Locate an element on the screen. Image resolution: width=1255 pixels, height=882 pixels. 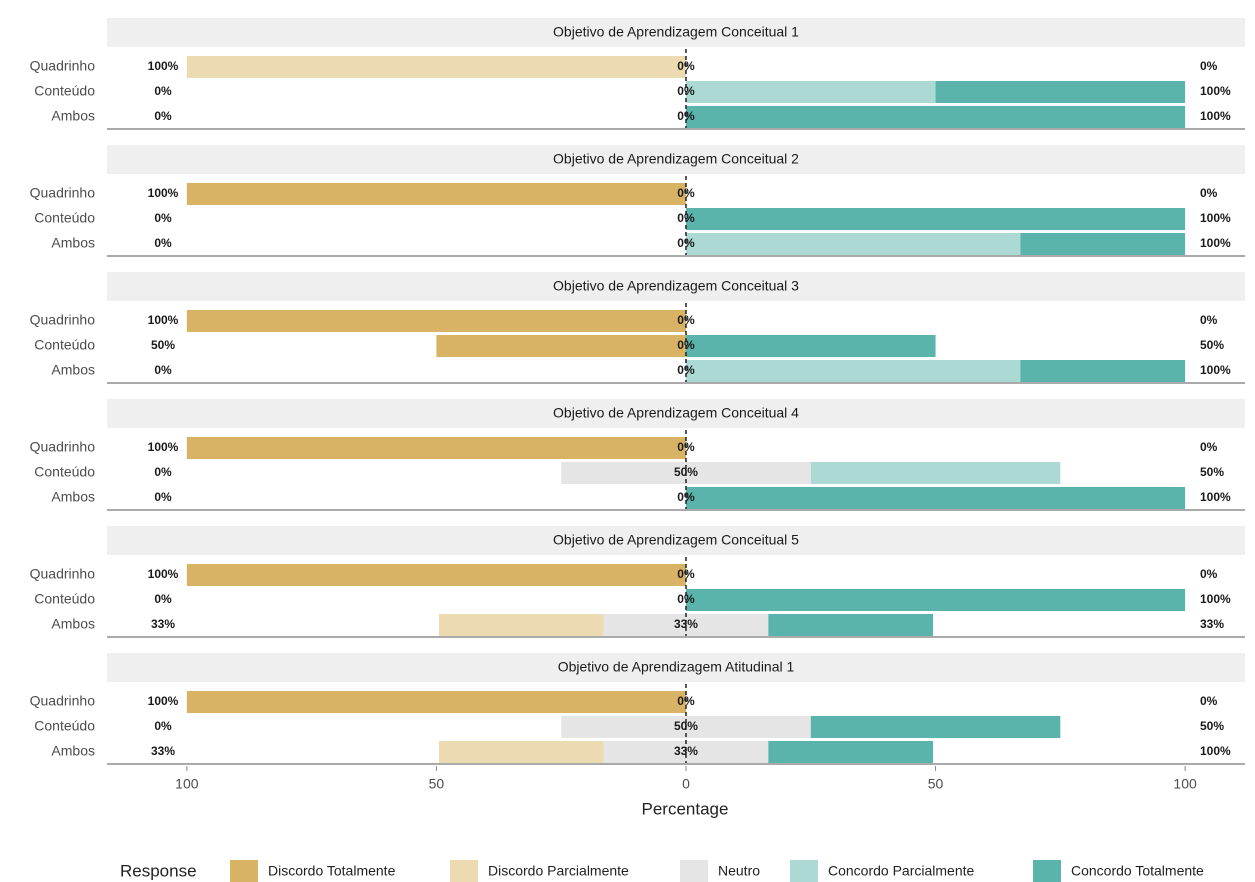
facet-title: Objetivo de Aprendizagem Atitudinal 1 is located at coordinates (676, 667).